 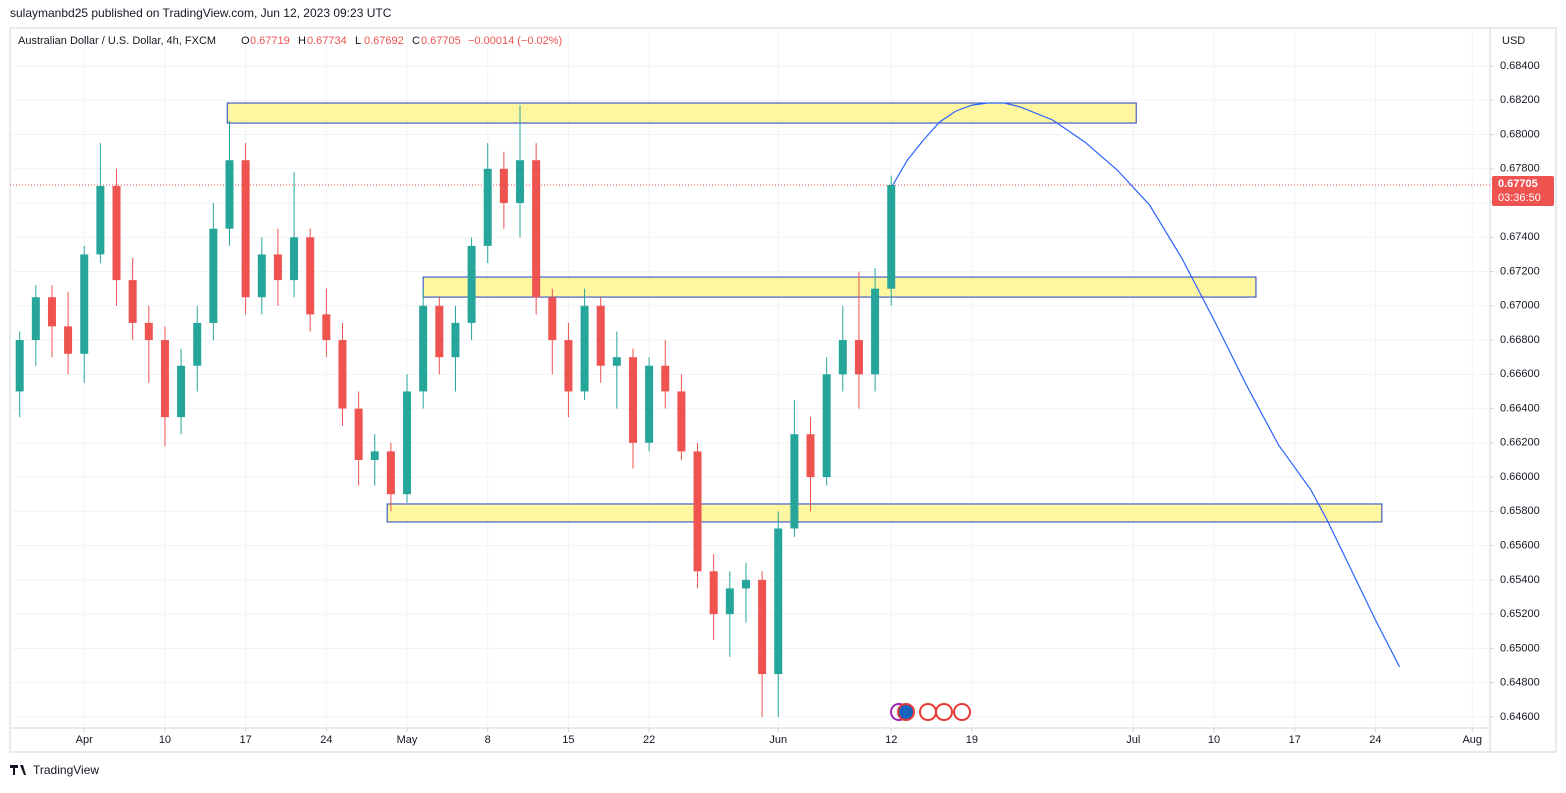 What do you see at coordinates (1520, 683) in the screenshot?
I see `y-tick-label: 0.64800` at bounding box center [1520, 683].